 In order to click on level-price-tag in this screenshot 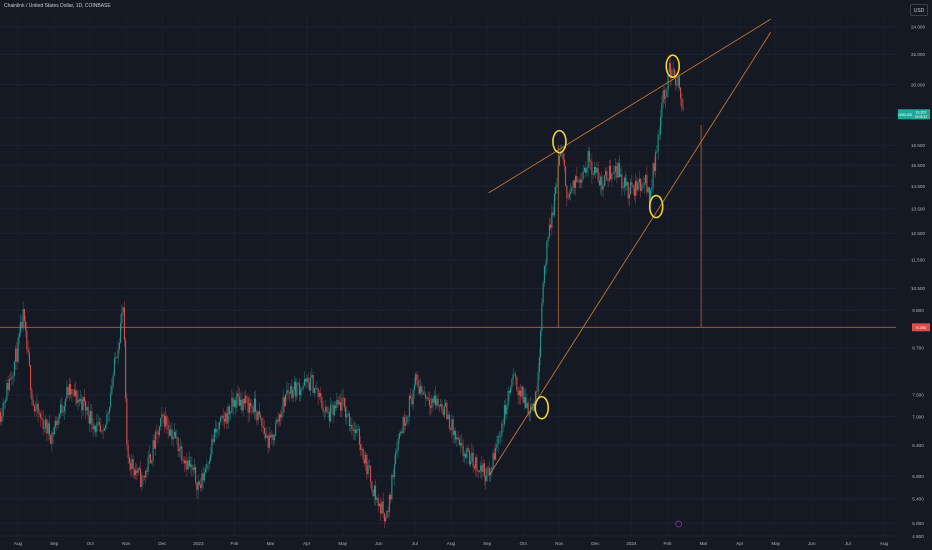, I will do `click(921, 327)`.